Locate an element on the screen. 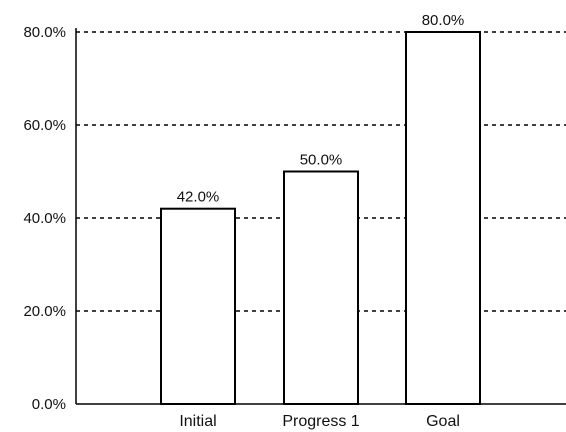  y-tick-label: 0.0% is located at coordinates (49, 404).